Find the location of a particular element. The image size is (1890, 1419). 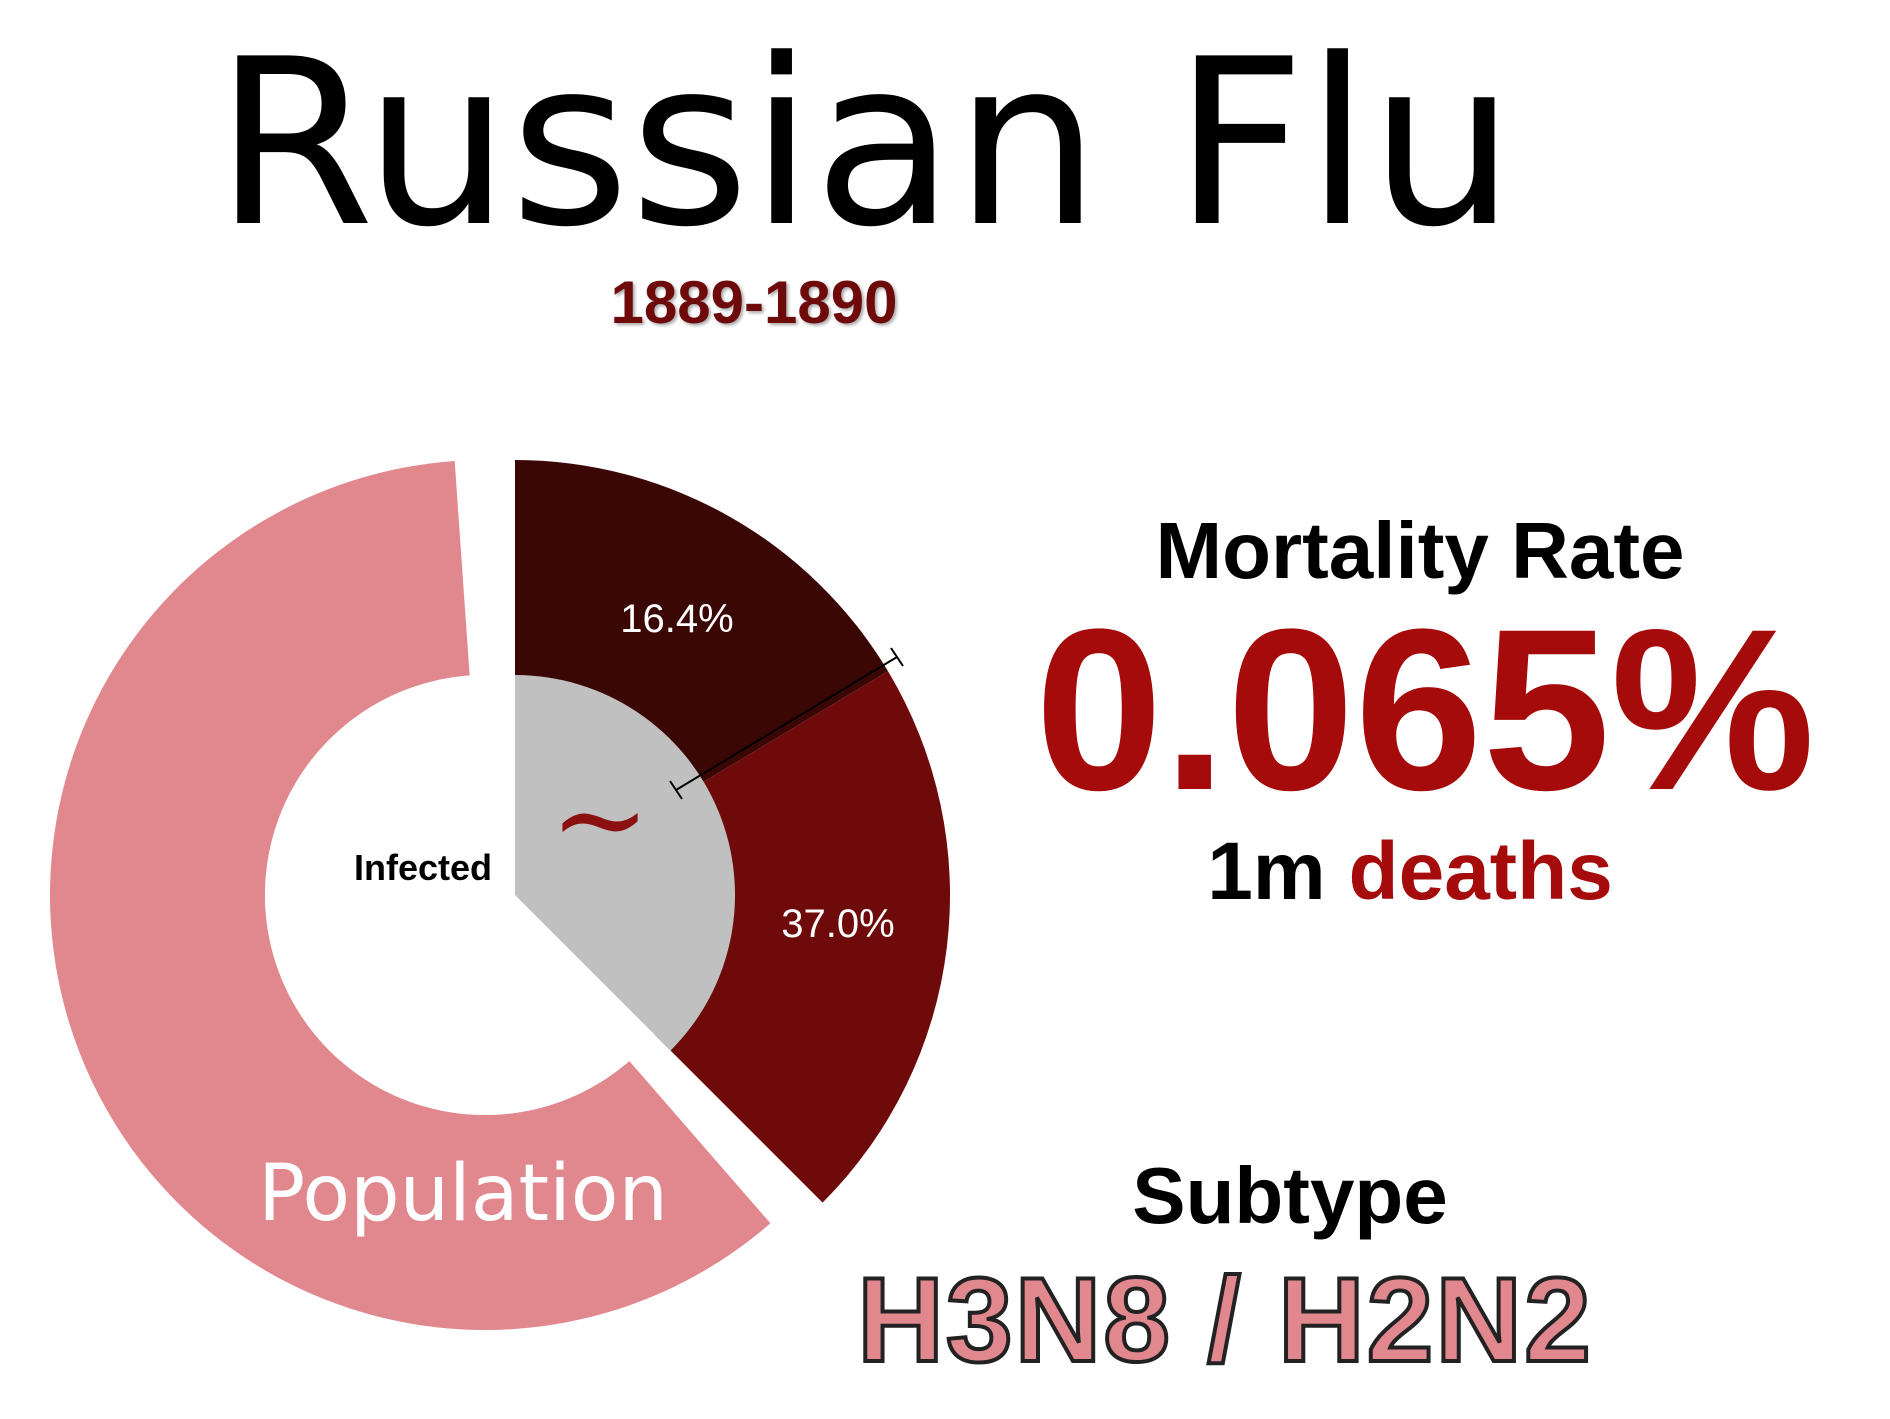

deaths-line: 1m deaths is located at coordinates (1410, 872).